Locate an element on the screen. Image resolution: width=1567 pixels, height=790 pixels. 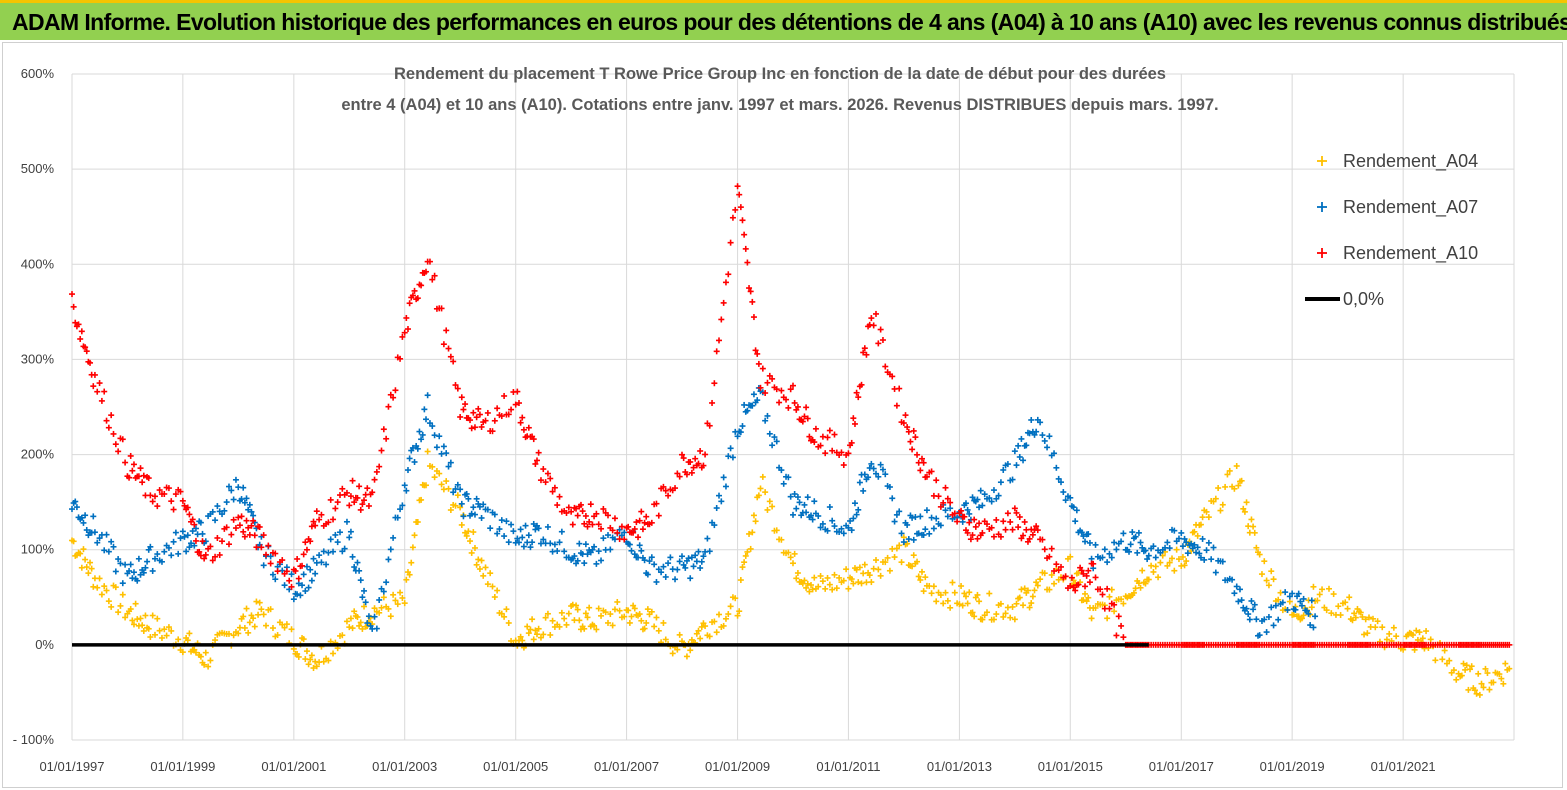
legend-label: Rendement_A10 is located at coordinates (1410, 253).